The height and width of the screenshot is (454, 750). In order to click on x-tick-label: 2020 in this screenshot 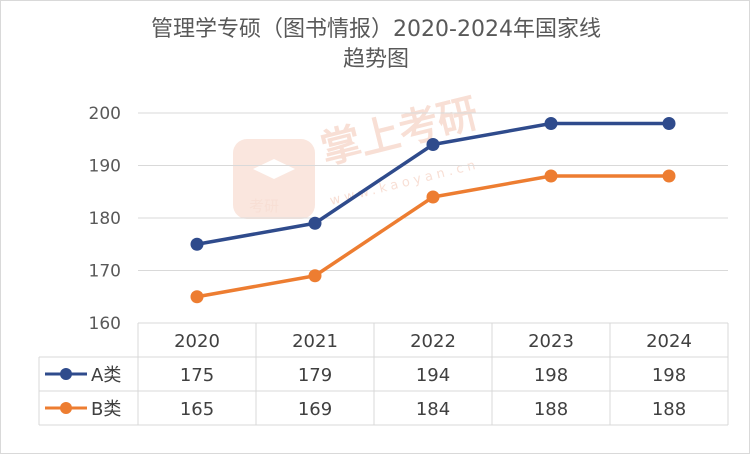, I will do `click(197, 341)`.